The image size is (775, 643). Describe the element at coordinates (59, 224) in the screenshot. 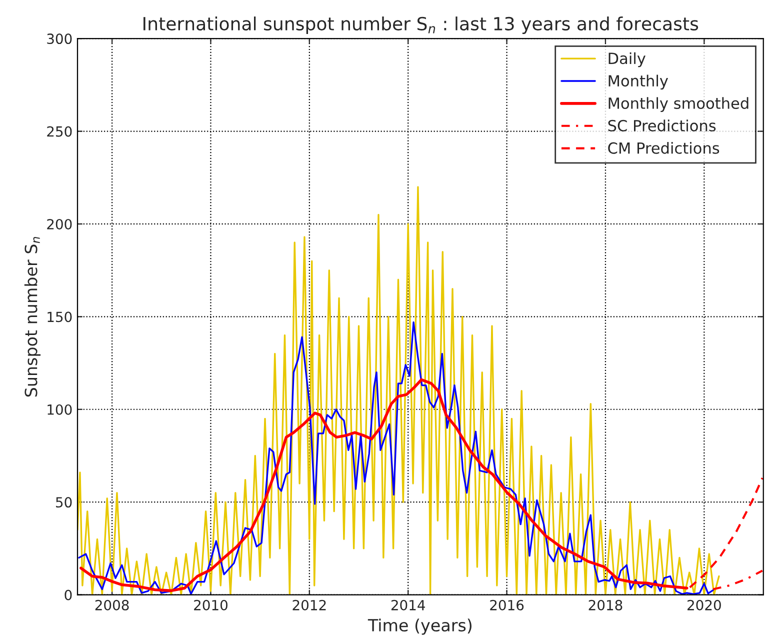

I see `y-tick-label: 200` at that location.